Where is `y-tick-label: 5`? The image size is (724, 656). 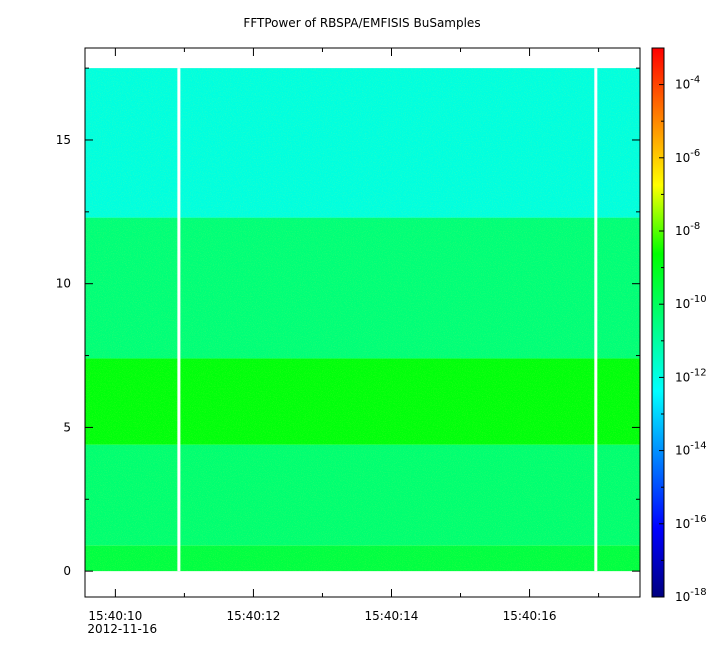 y-tick-label: 5 is located at coordinates (67, 427).